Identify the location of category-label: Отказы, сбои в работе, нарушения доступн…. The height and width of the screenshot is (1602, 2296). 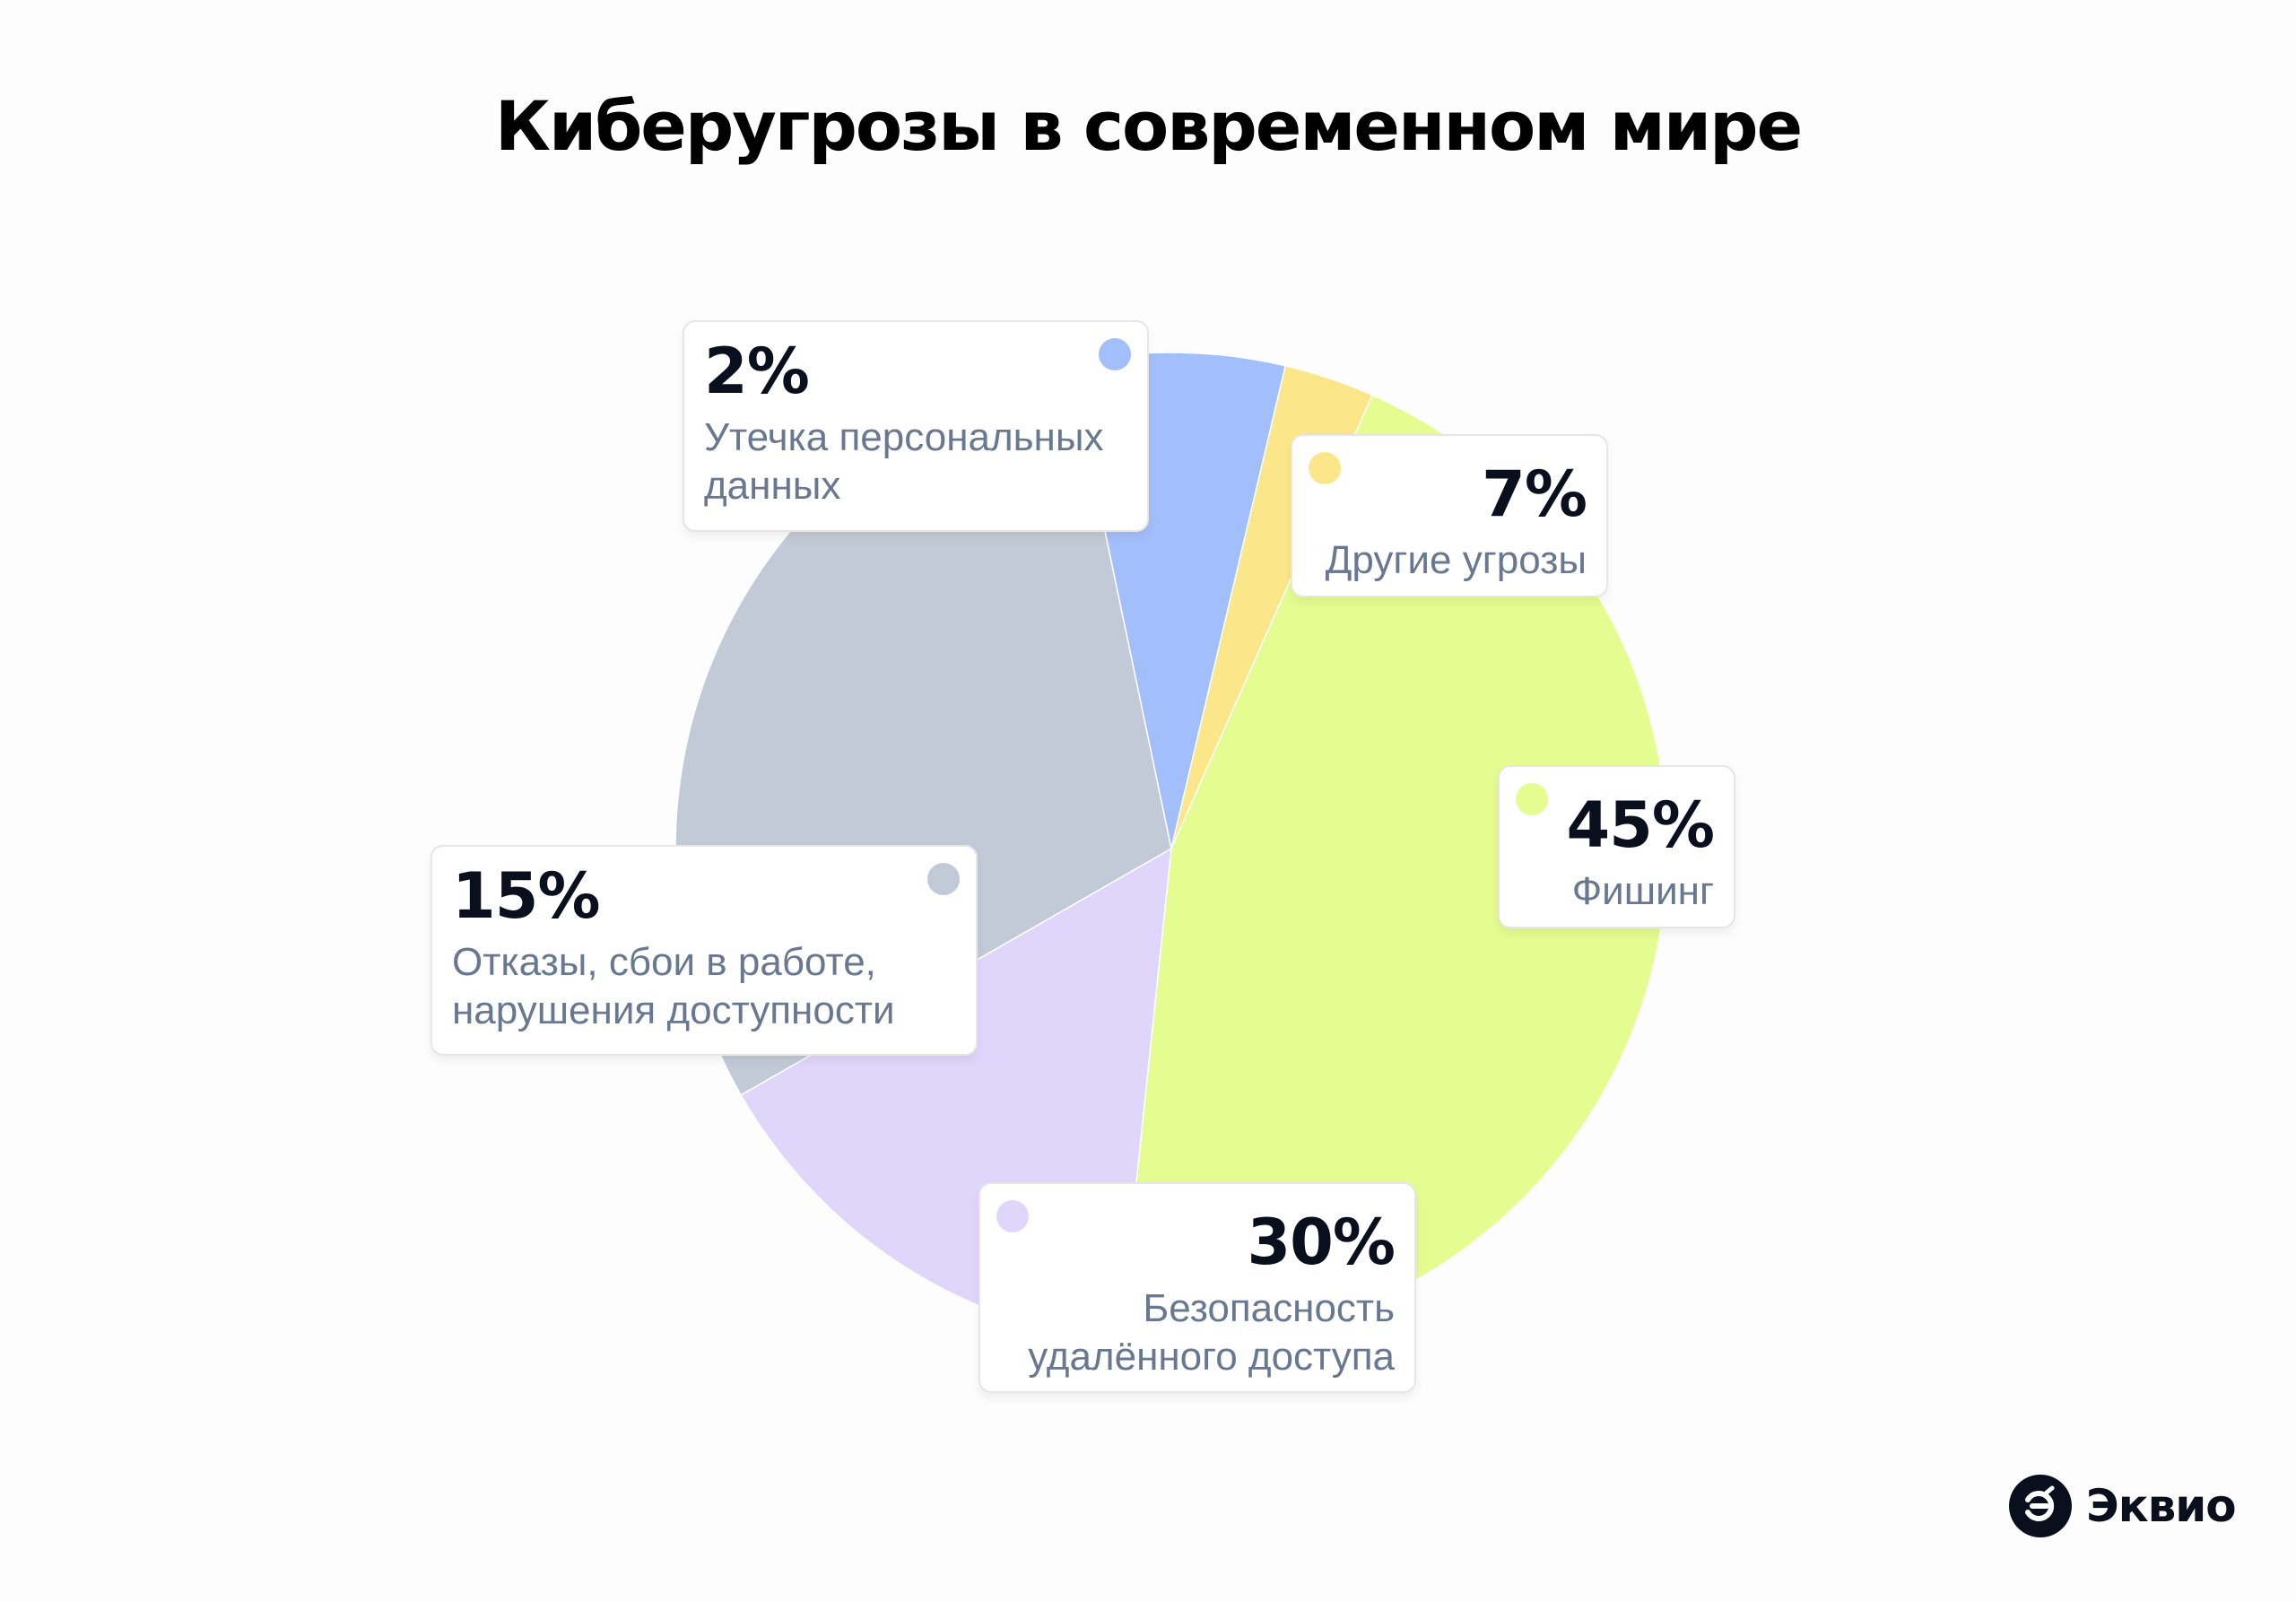
(673, 986).